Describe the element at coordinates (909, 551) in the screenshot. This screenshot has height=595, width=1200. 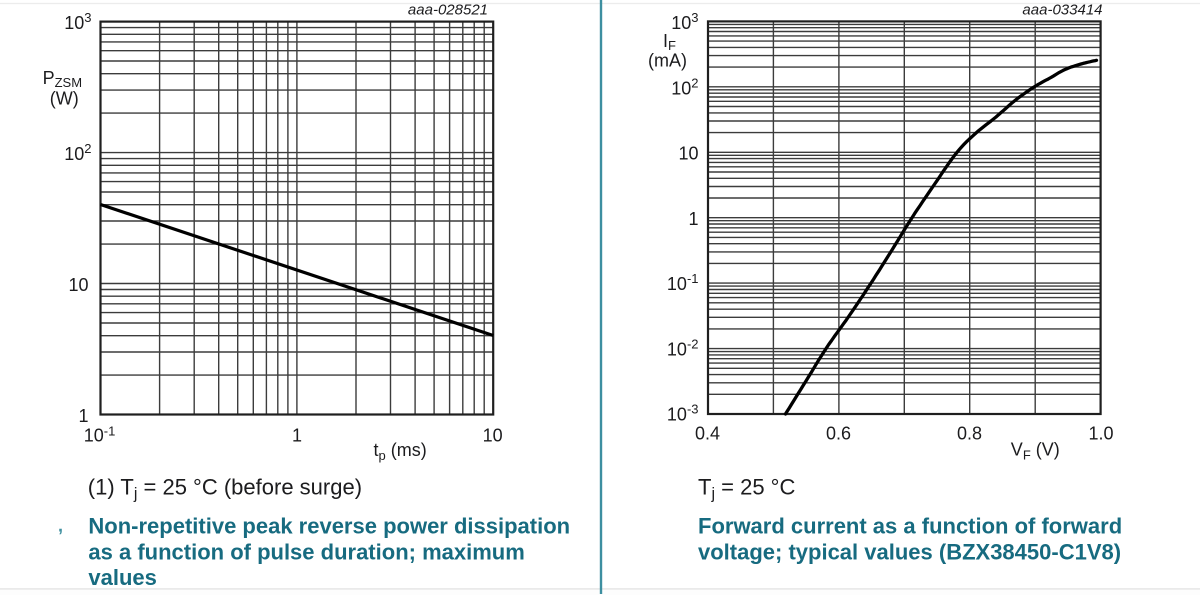
I see `svg-text:voltage; typical values (BZX38: voltage; typical values (BZX38450-C1V8)` at that location.